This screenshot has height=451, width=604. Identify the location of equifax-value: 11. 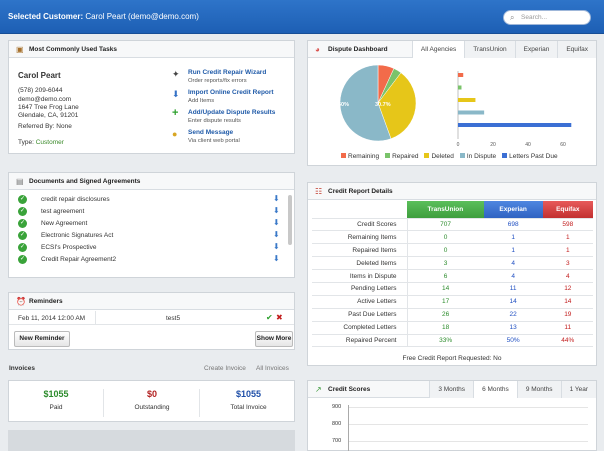
(567, 328).